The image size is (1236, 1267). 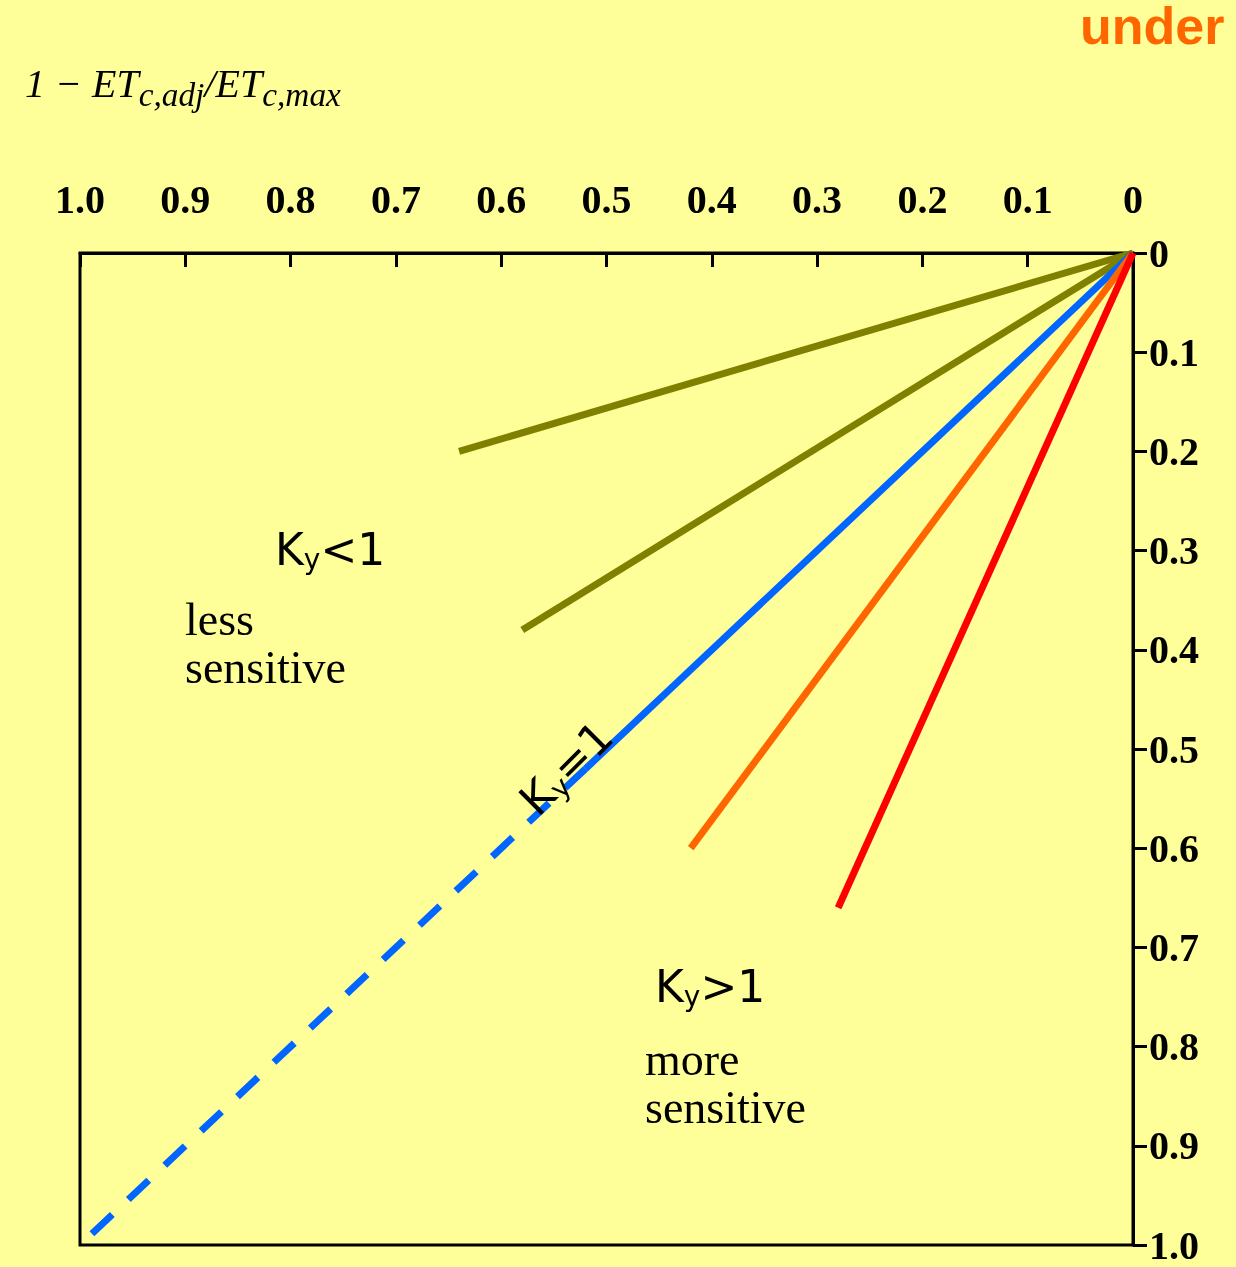 I want to click on x-tick-label: 0.4, so click(x=711, y=199).